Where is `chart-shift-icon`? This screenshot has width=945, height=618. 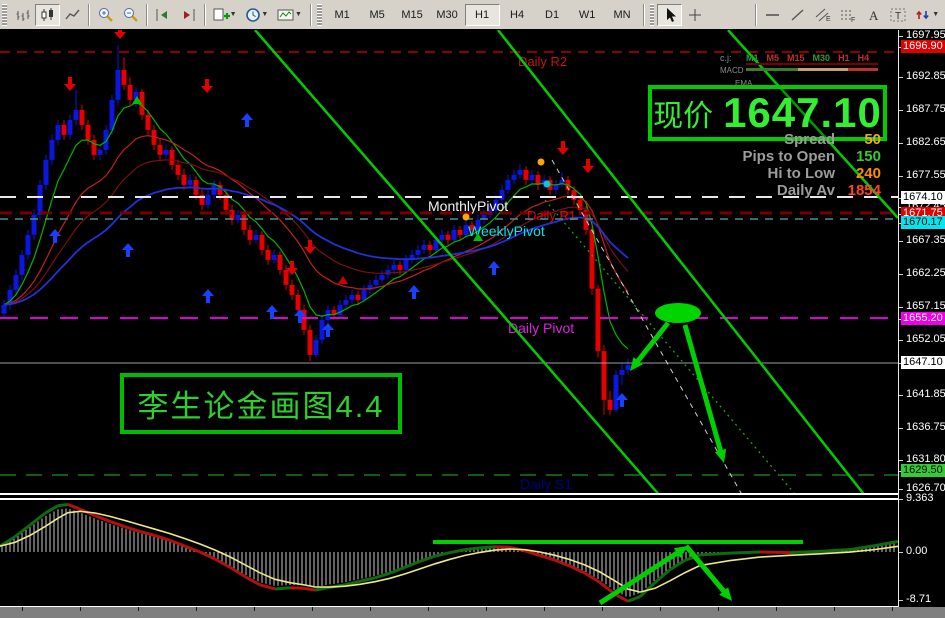
chart-shift-icon is located at coordinates (188, 15).